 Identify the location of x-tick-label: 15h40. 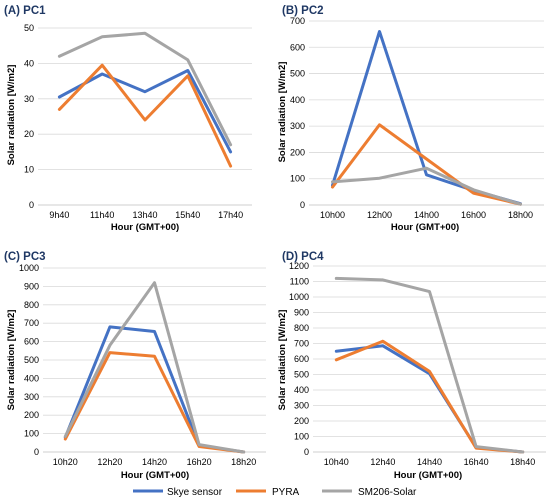
(187, 215).